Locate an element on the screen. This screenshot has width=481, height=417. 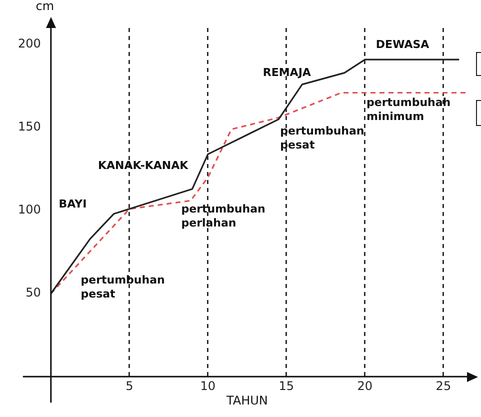
y-axis-title: cm is located at coordinates (45, 7).